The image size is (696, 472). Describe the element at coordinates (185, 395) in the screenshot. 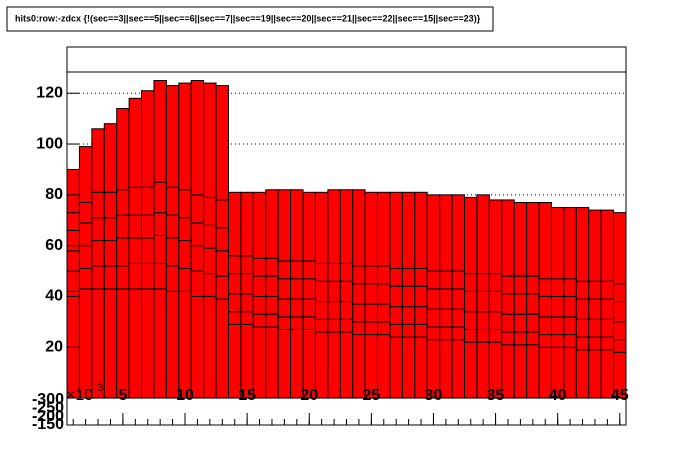

I see `x-tick-label: 10` at that location.